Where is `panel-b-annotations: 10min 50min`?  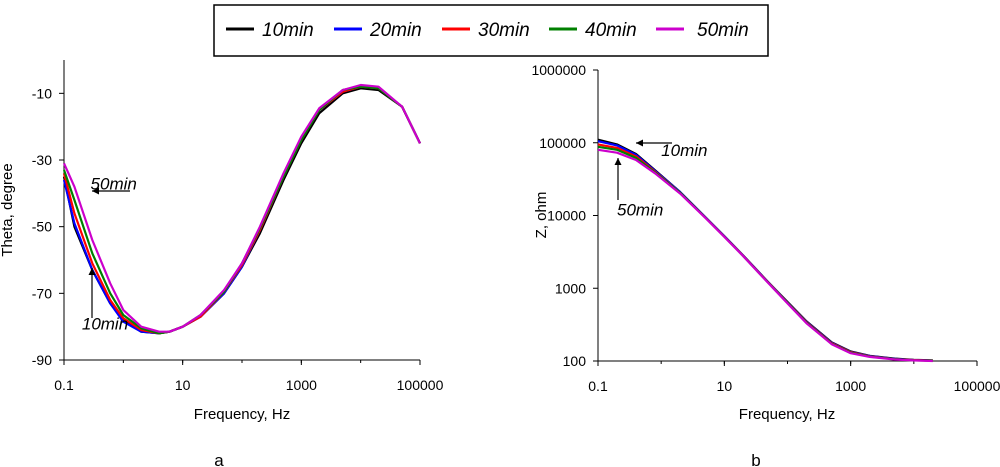 panel-b-annotations: 10min 50min is located at coordinates (660, 179).